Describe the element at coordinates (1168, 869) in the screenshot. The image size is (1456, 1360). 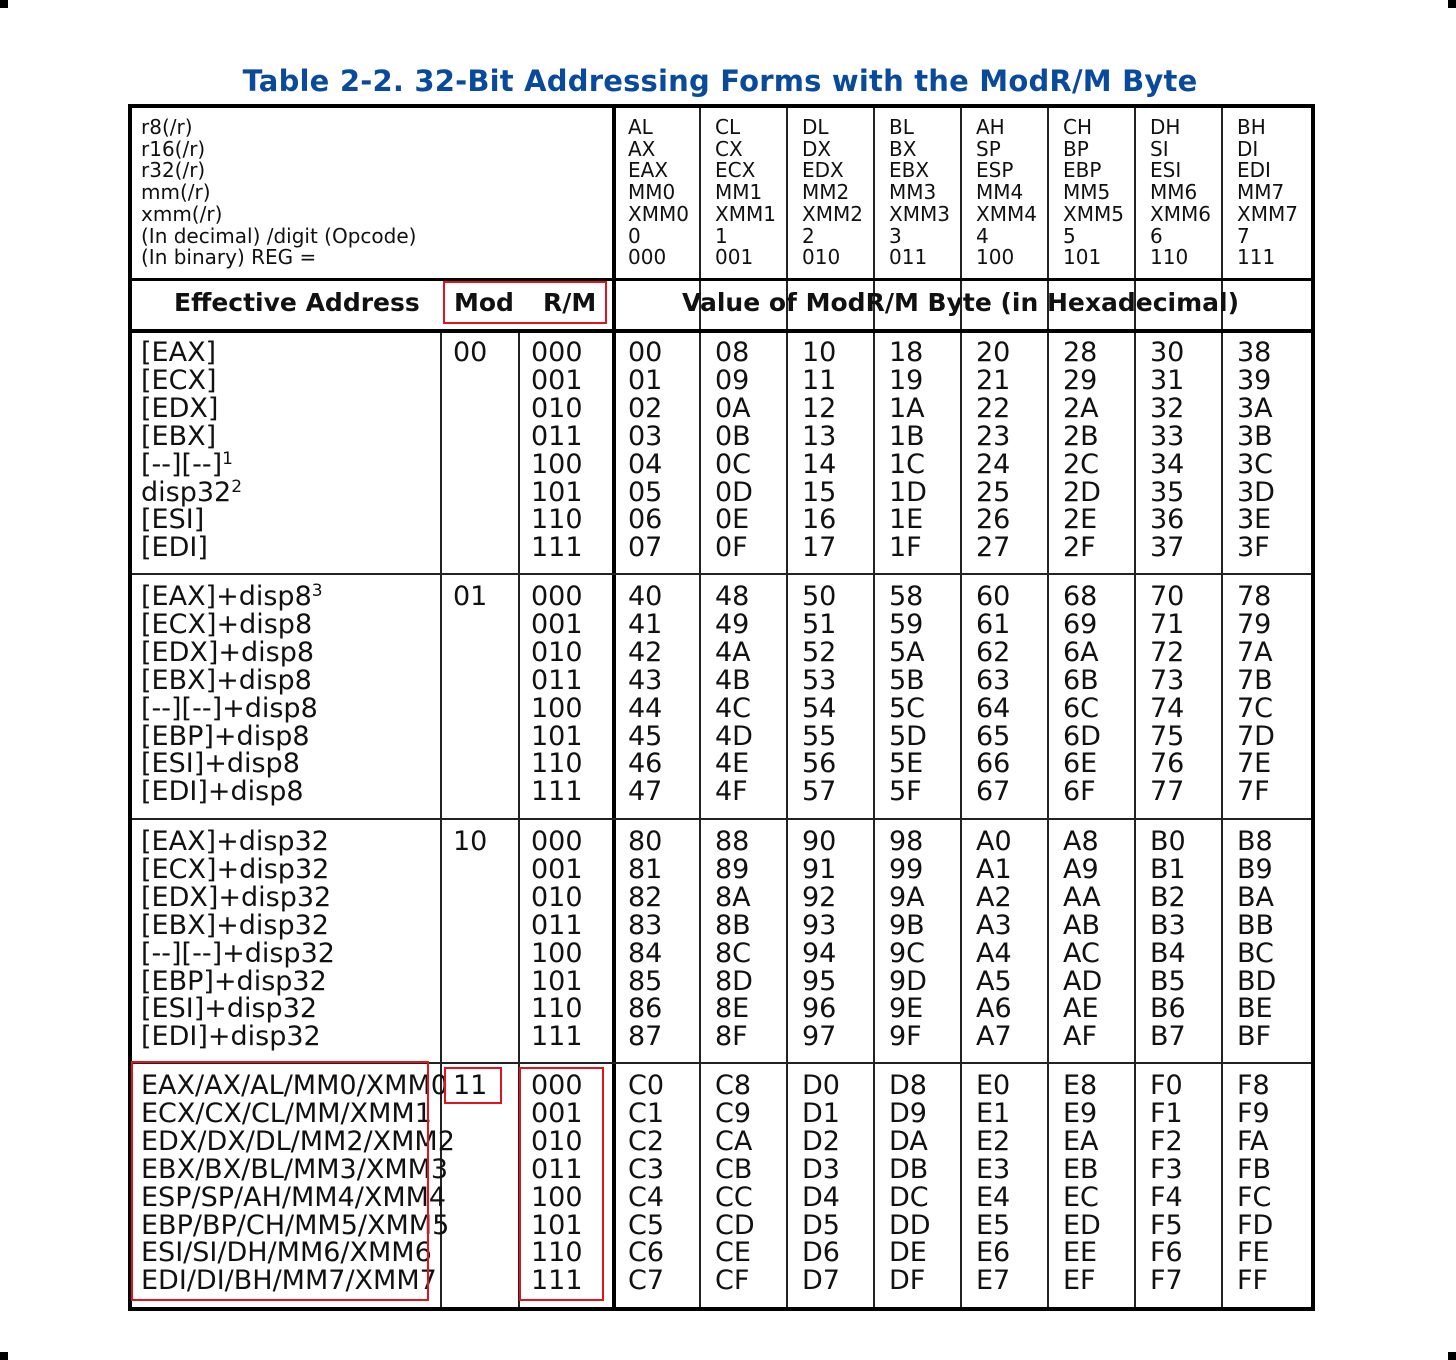
I see `hex-value: B1` at that location.